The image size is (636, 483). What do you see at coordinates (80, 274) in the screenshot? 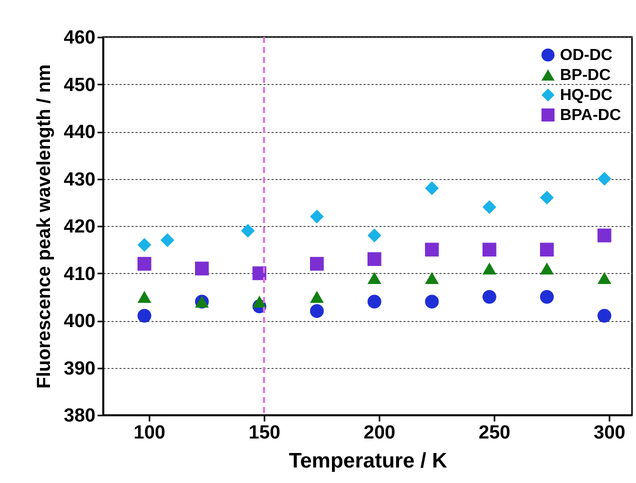
I see `y-tick-label: 410` at bounding box center [80, 274].